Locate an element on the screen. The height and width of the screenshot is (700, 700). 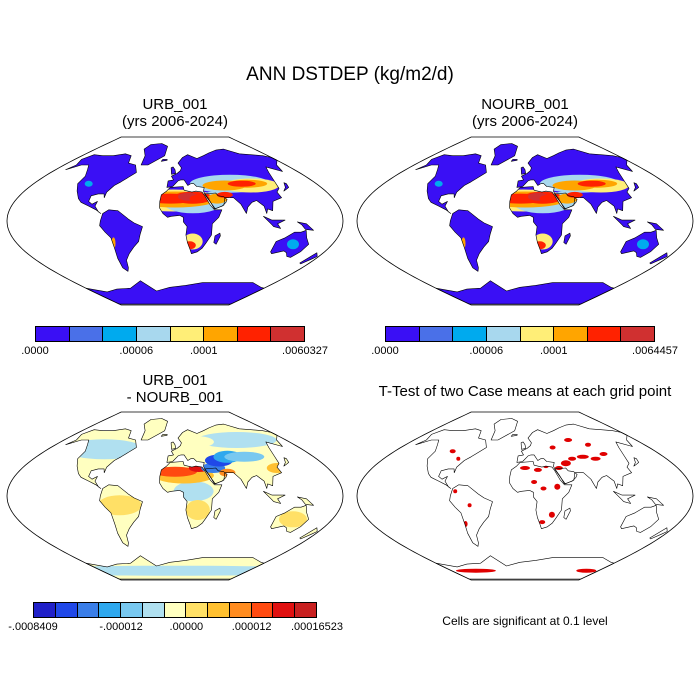
panel-title-urb: URB_001 (yrs 2006-2024) is located at coordinates (175, 113).